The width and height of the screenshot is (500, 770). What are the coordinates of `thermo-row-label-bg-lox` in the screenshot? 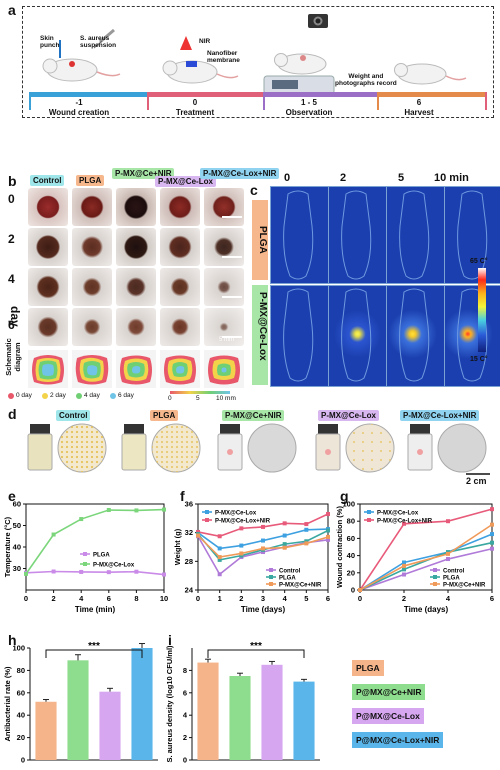 It's located at (260, 335).